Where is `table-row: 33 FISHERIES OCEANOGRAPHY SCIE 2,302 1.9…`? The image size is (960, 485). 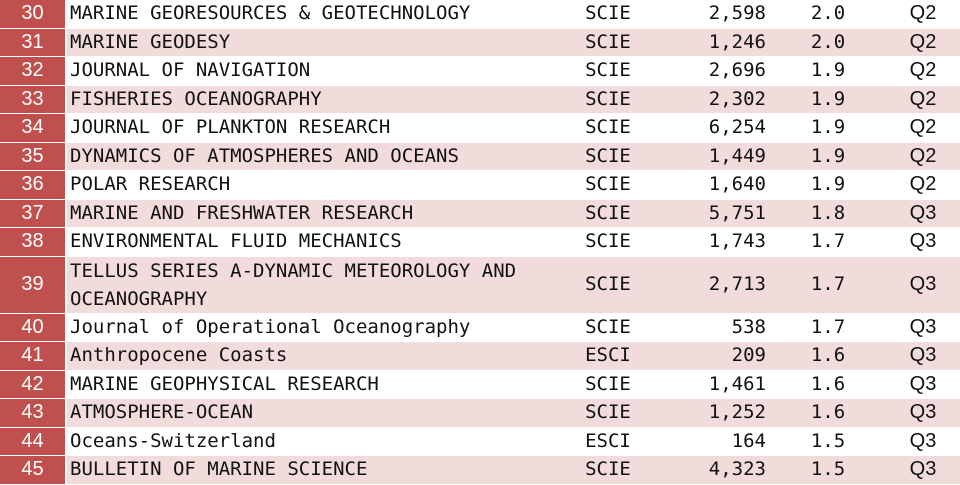
table-row: 33 FISHERIES OCEANOGRAPHY SCIE 2,302 1.9… is located at coordinates (480, 99).